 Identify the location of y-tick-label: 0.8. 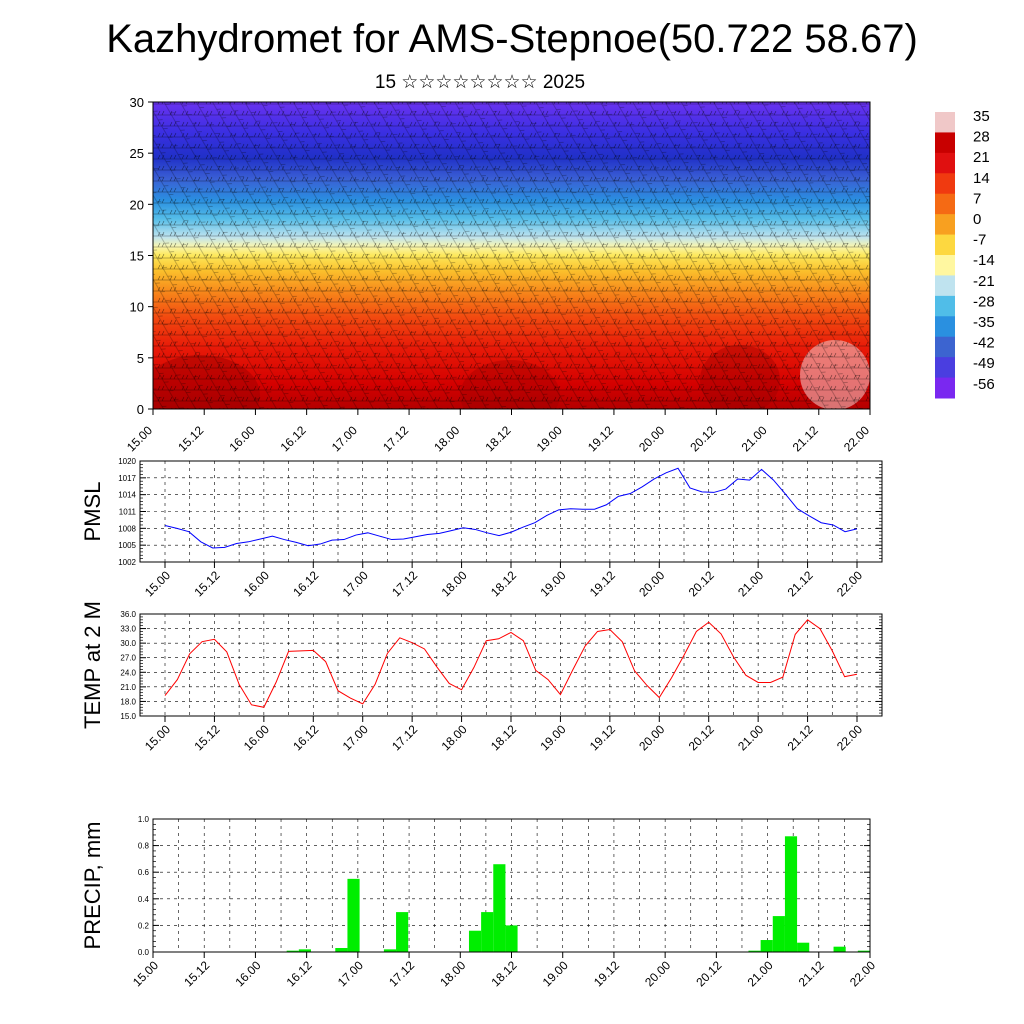
(144, 846).